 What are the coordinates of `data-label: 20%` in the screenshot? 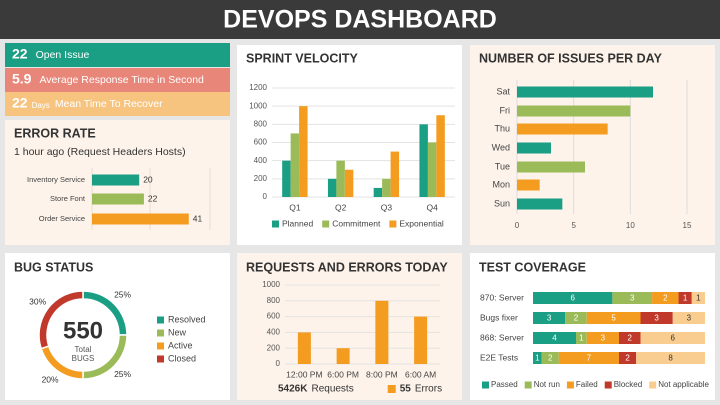 It's located at (50, 380).